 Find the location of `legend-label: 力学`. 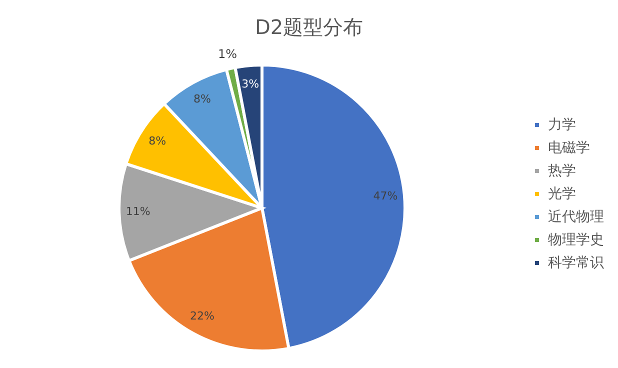

legend-label: 力学 is located at coordinates (562, 125).